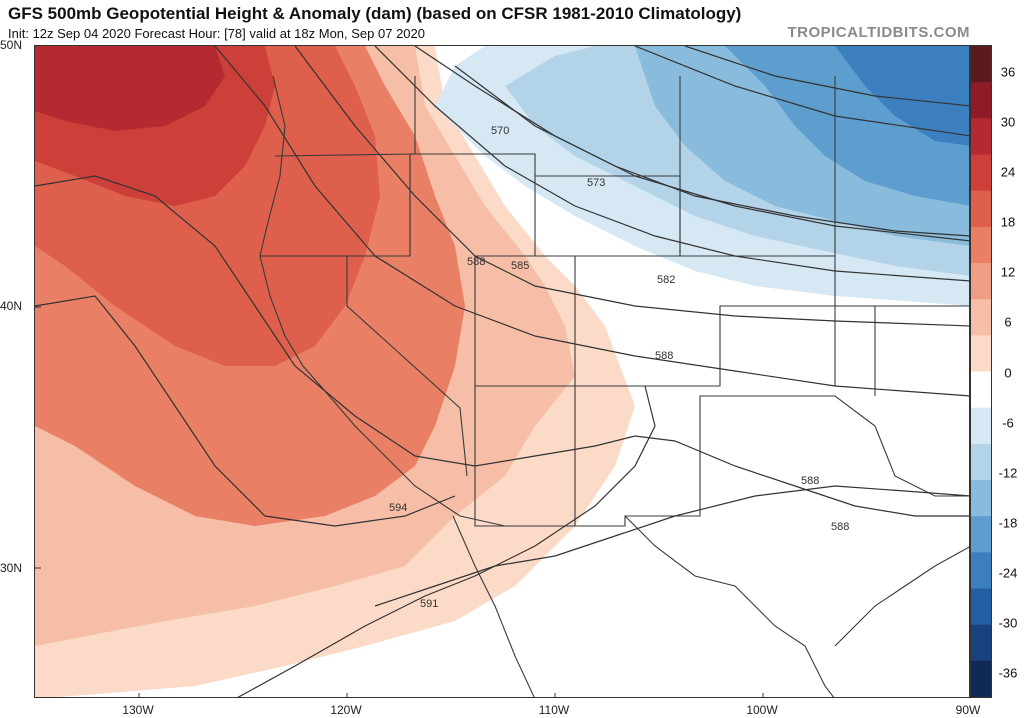 Image resolution: width=1024 pixels, height=718 pixels. Describe the element at coordinates (1008, 272) in the screenshot. I see `colorbar-tick: 12` at that location.